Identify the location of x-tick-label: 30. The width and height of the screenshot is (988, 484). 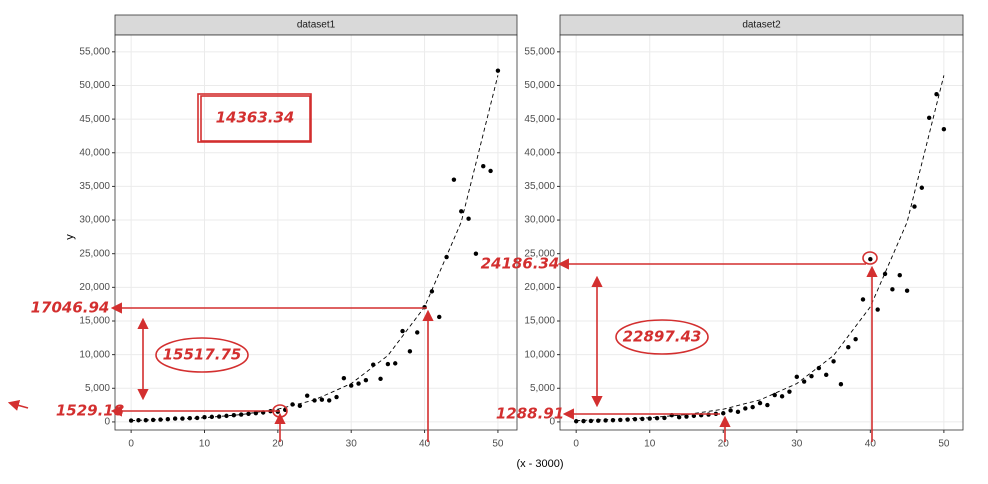
(797, 444).